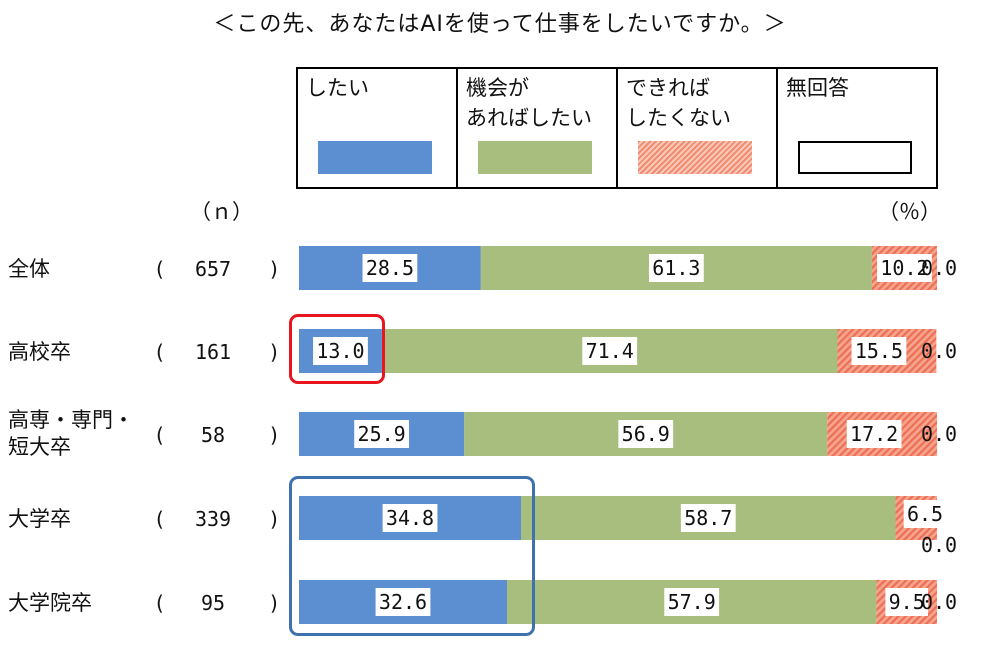 This screenshot has width=1000, height=647. I want to click on data-label-dekireba-4-bg, so click(906, 602).